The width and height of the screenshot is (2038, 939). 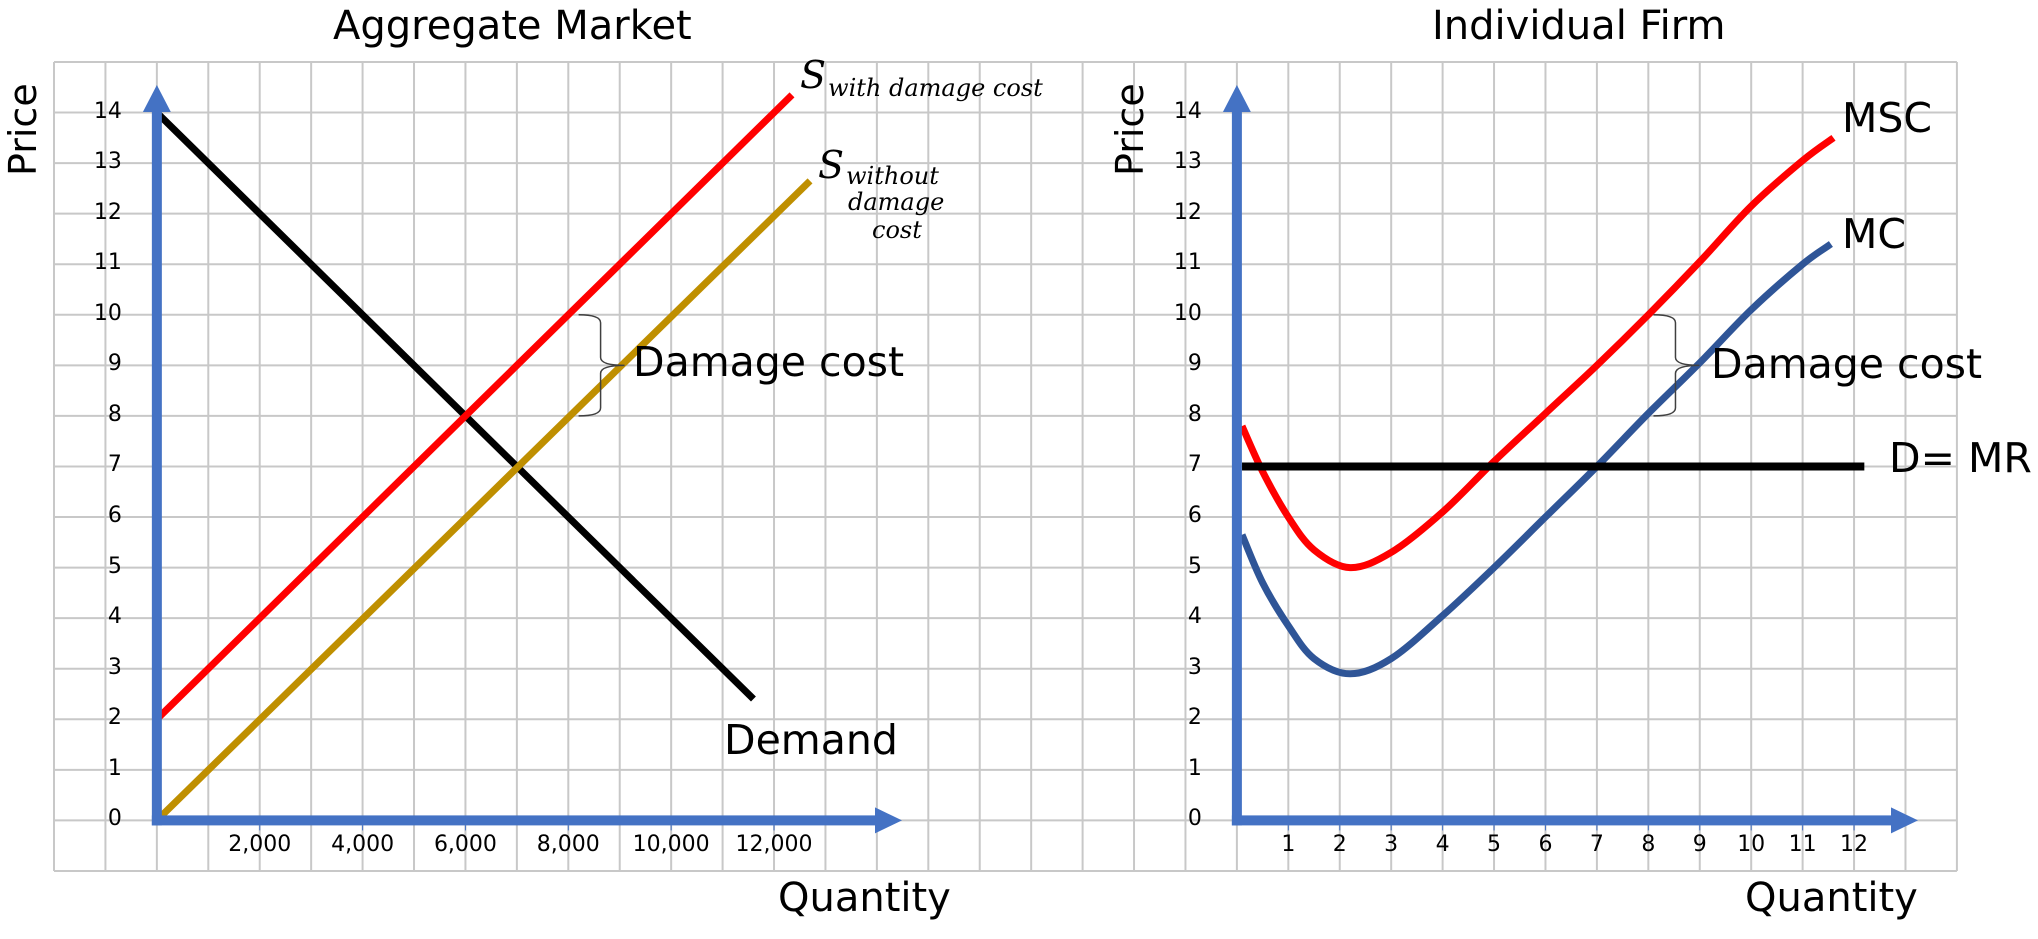 I want to click on demand-label: Demand, so click(x=811, y=740).